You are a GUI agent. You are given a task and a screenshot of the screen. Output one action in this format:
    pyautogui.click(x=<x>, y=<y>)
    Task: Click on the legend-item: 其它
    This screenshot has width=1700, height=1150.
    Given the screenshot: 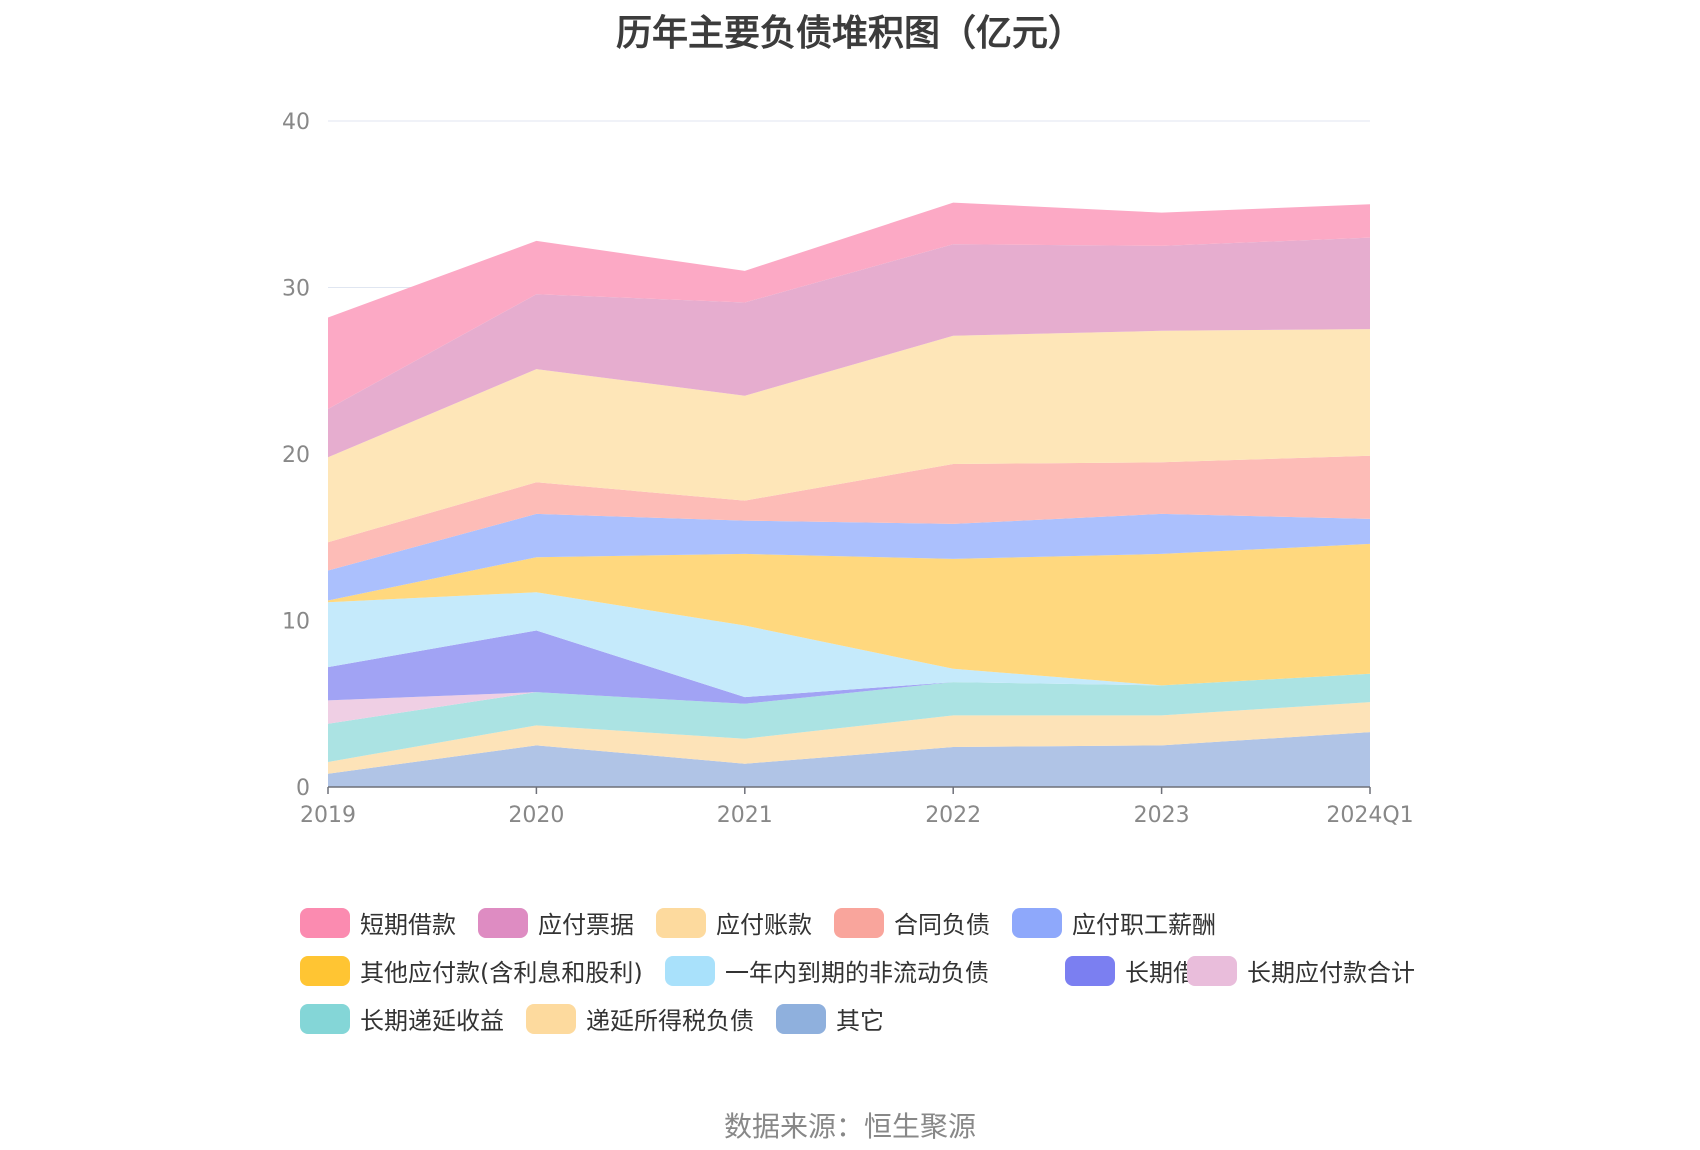 What is the action you would take?
    pyautogui.click(x=830, y=1018)
    